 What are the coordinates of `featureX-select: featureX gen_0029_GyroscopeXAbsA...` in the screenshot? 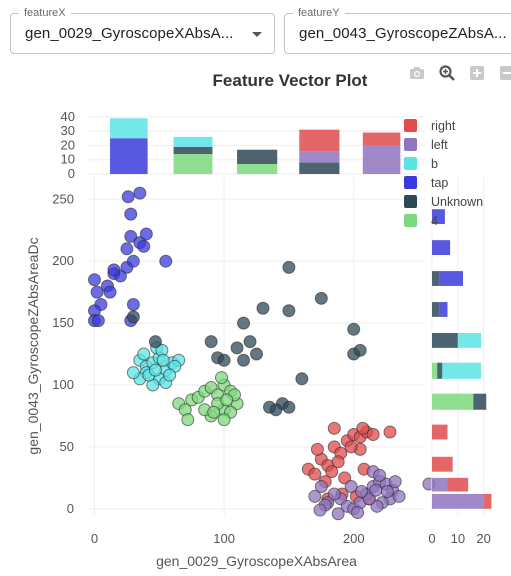 It's located at (142, 30).